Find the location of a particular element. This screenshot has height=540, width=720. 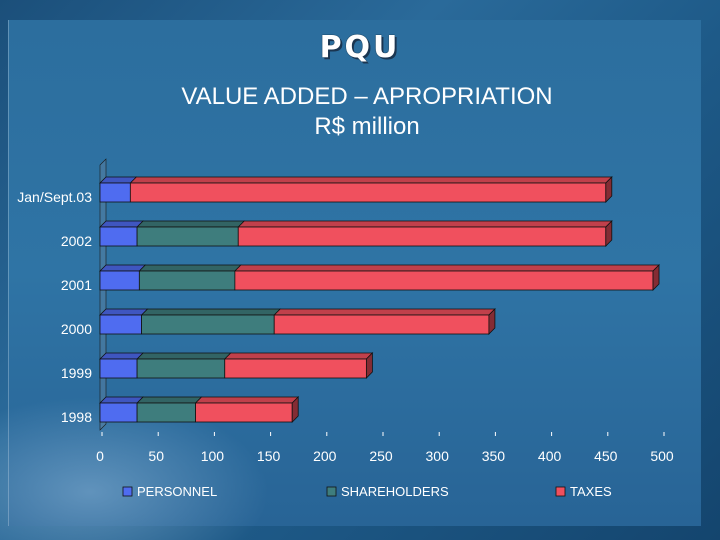

x-axis-ticks: 0 50 100 150 200 250 300 350 400 450 500 is located at coordinates (385, 448).